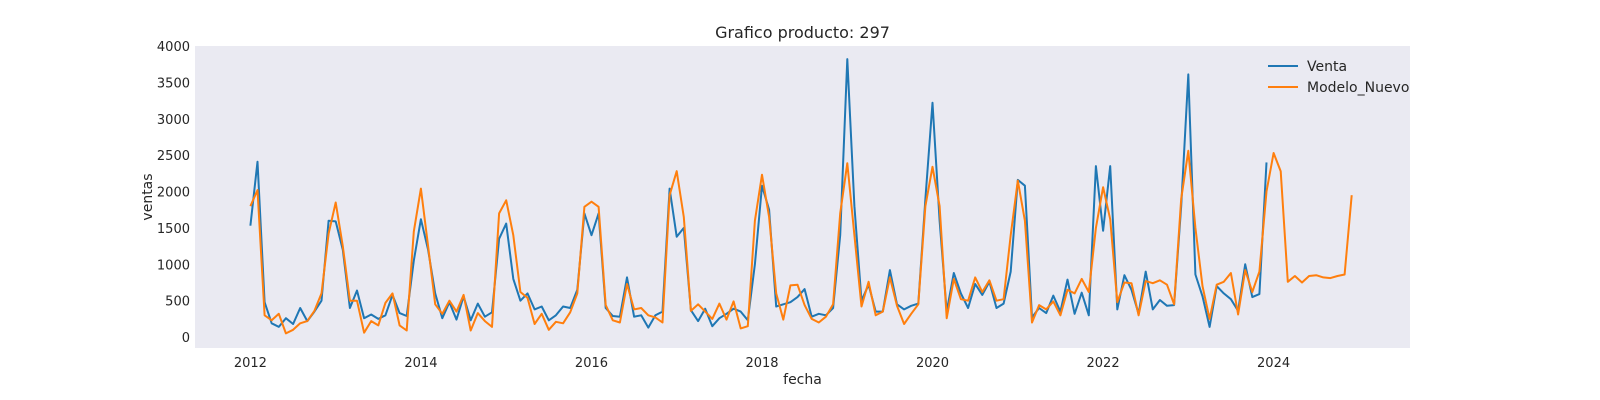 The image size is (1600, 400). I want to click on x-axis: 2012 2014 2016 2018 2020 2022 2024, so click(762, 363).